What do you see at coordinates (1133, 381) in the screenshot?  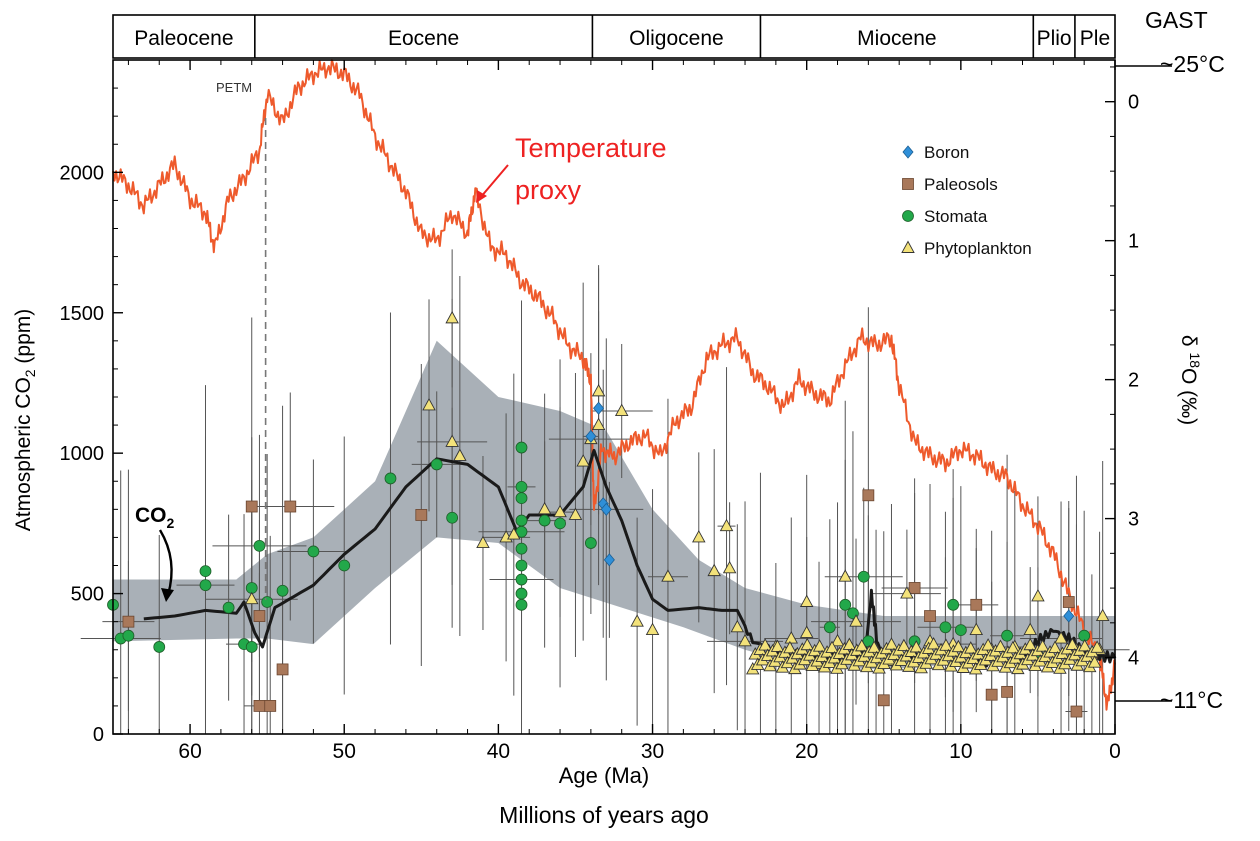 I see `y-right-tick-label: 2` at bounding box center [1133, 381].